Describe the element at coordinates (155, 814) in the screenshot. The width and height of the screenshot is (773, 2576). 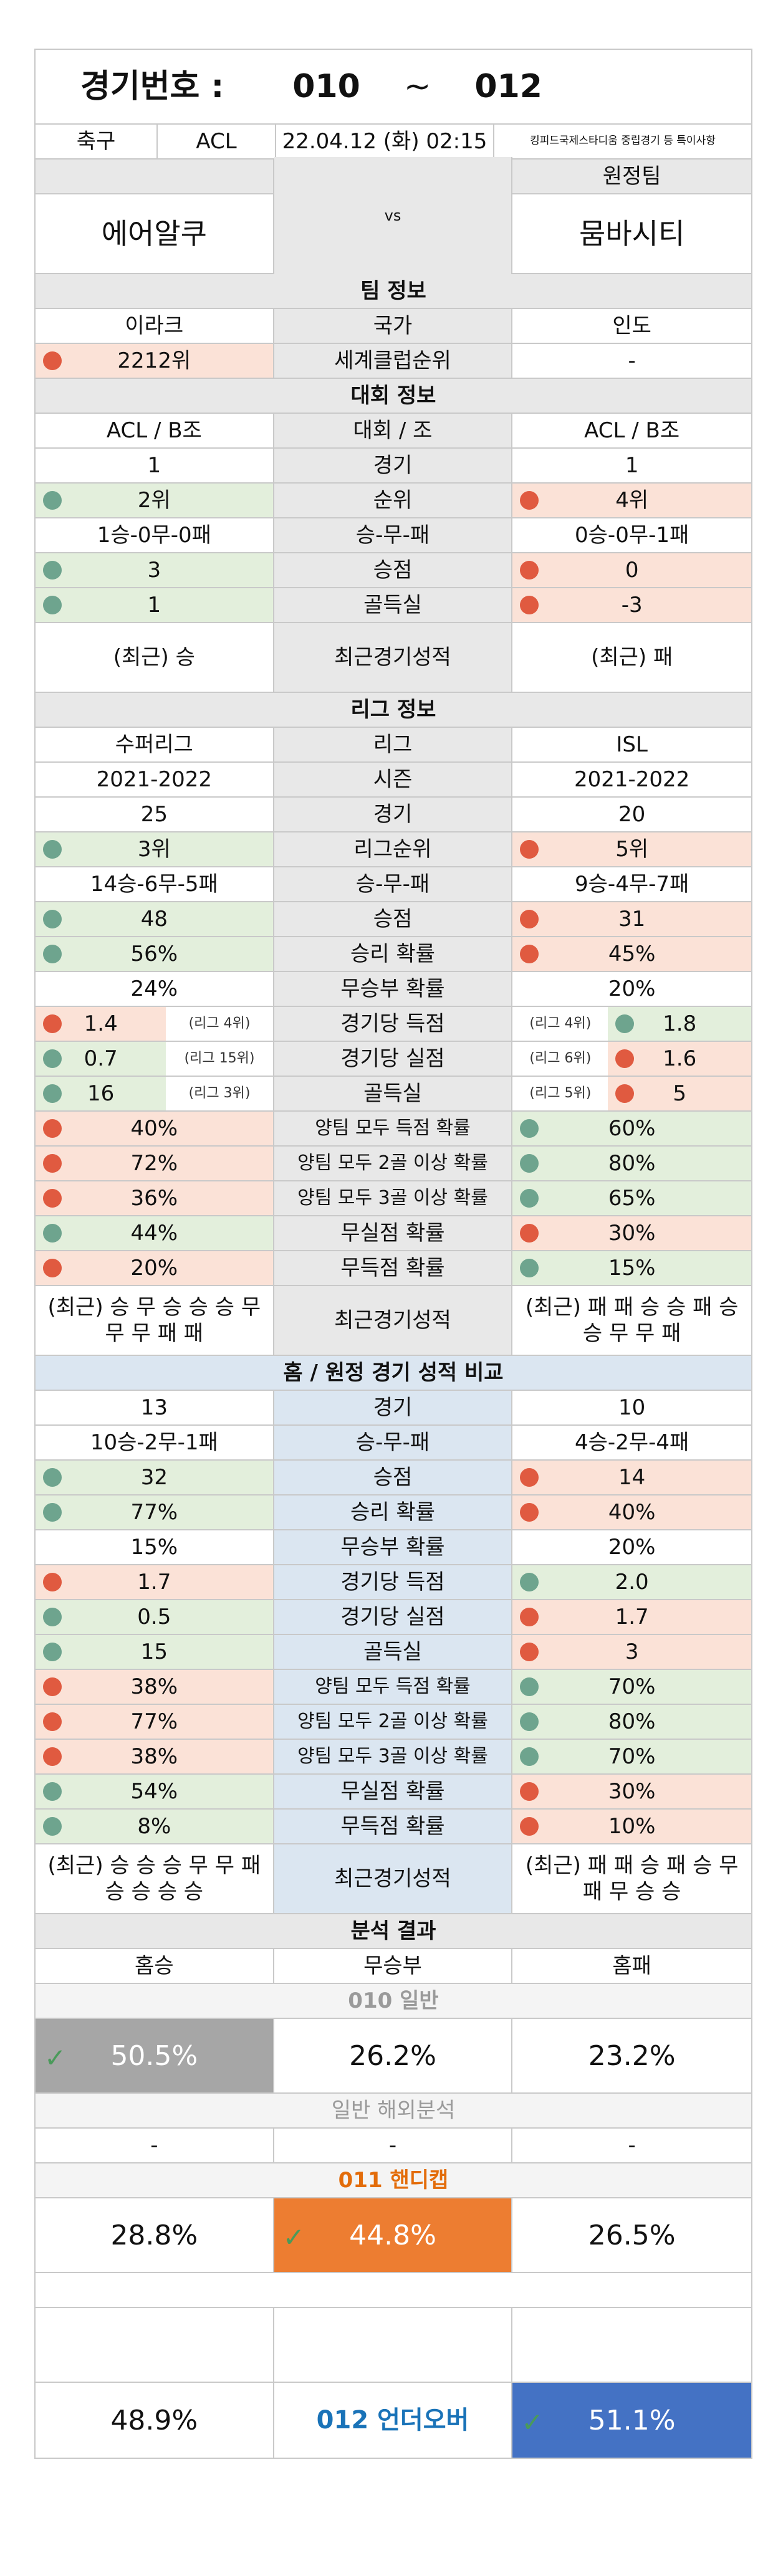
I see `league-home-value: 25` at that location.